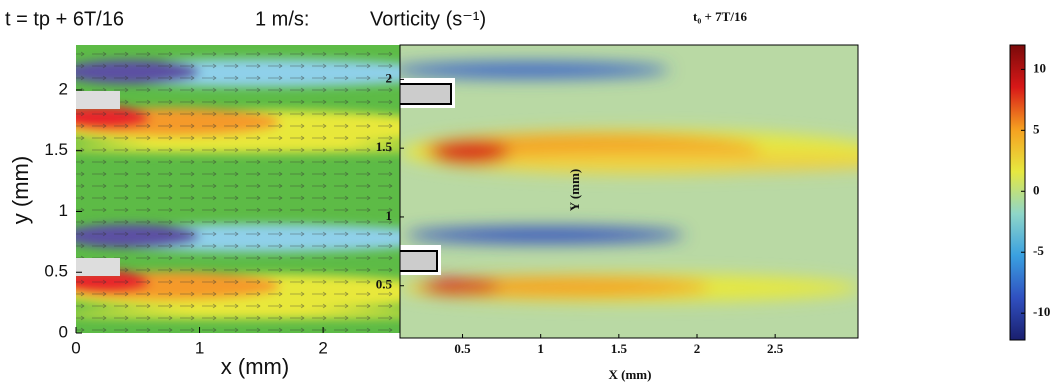 The height and width of the screenshot is (385, 1060). Describe the element at coordinates (255, 366) in the screenshot. I see `x-axis-label: x (mm)` at that location.